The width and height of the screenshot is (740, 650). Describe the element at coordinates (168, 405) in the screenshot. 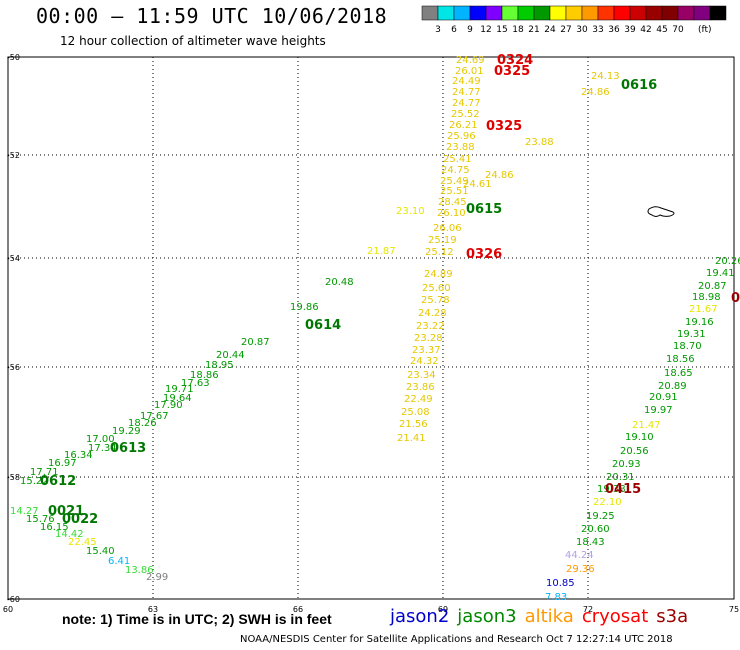

I see `track-value-label: 17.90` at that location.